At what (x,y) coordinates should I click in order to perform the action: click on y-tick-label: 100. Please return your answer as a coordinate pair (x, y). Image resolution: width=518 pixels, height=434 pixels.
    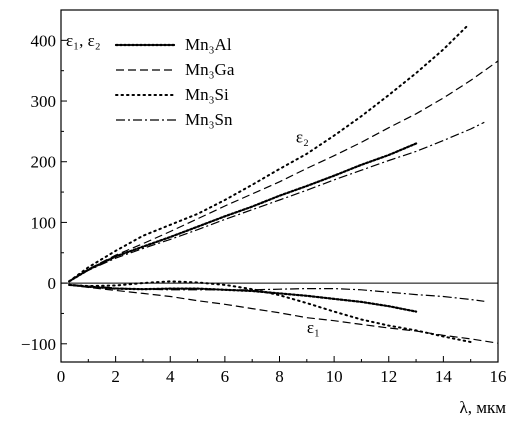
    Looking at the image, I should click on (44, 222).